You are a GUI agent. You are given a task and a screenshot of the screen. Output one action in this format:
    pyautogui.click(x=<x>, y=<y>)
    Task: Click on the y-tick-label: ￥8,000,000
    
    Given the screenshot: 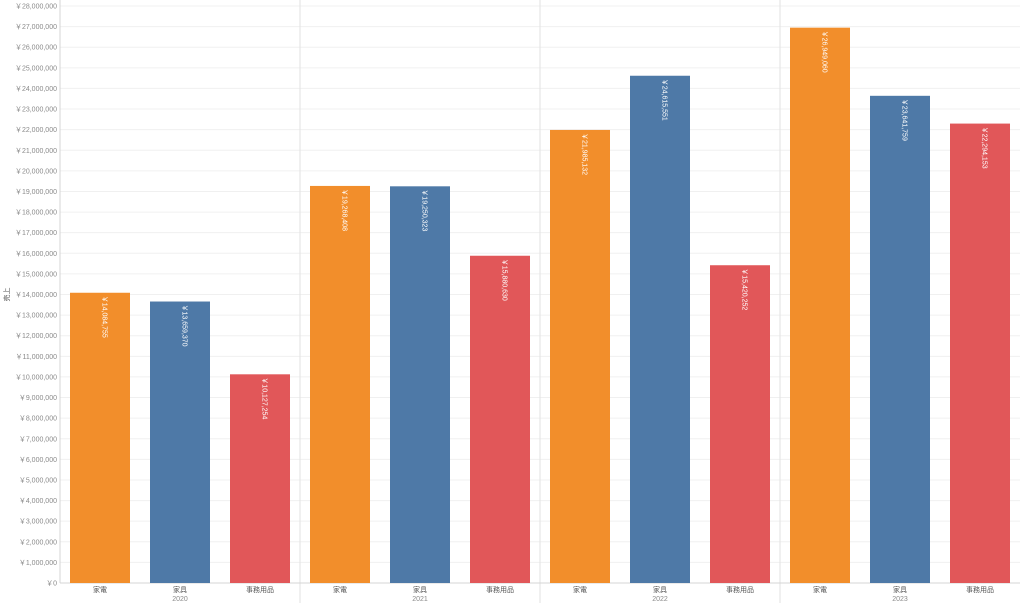 What is the action you would take?
    pyautogui.click(x=38, y=419)
    